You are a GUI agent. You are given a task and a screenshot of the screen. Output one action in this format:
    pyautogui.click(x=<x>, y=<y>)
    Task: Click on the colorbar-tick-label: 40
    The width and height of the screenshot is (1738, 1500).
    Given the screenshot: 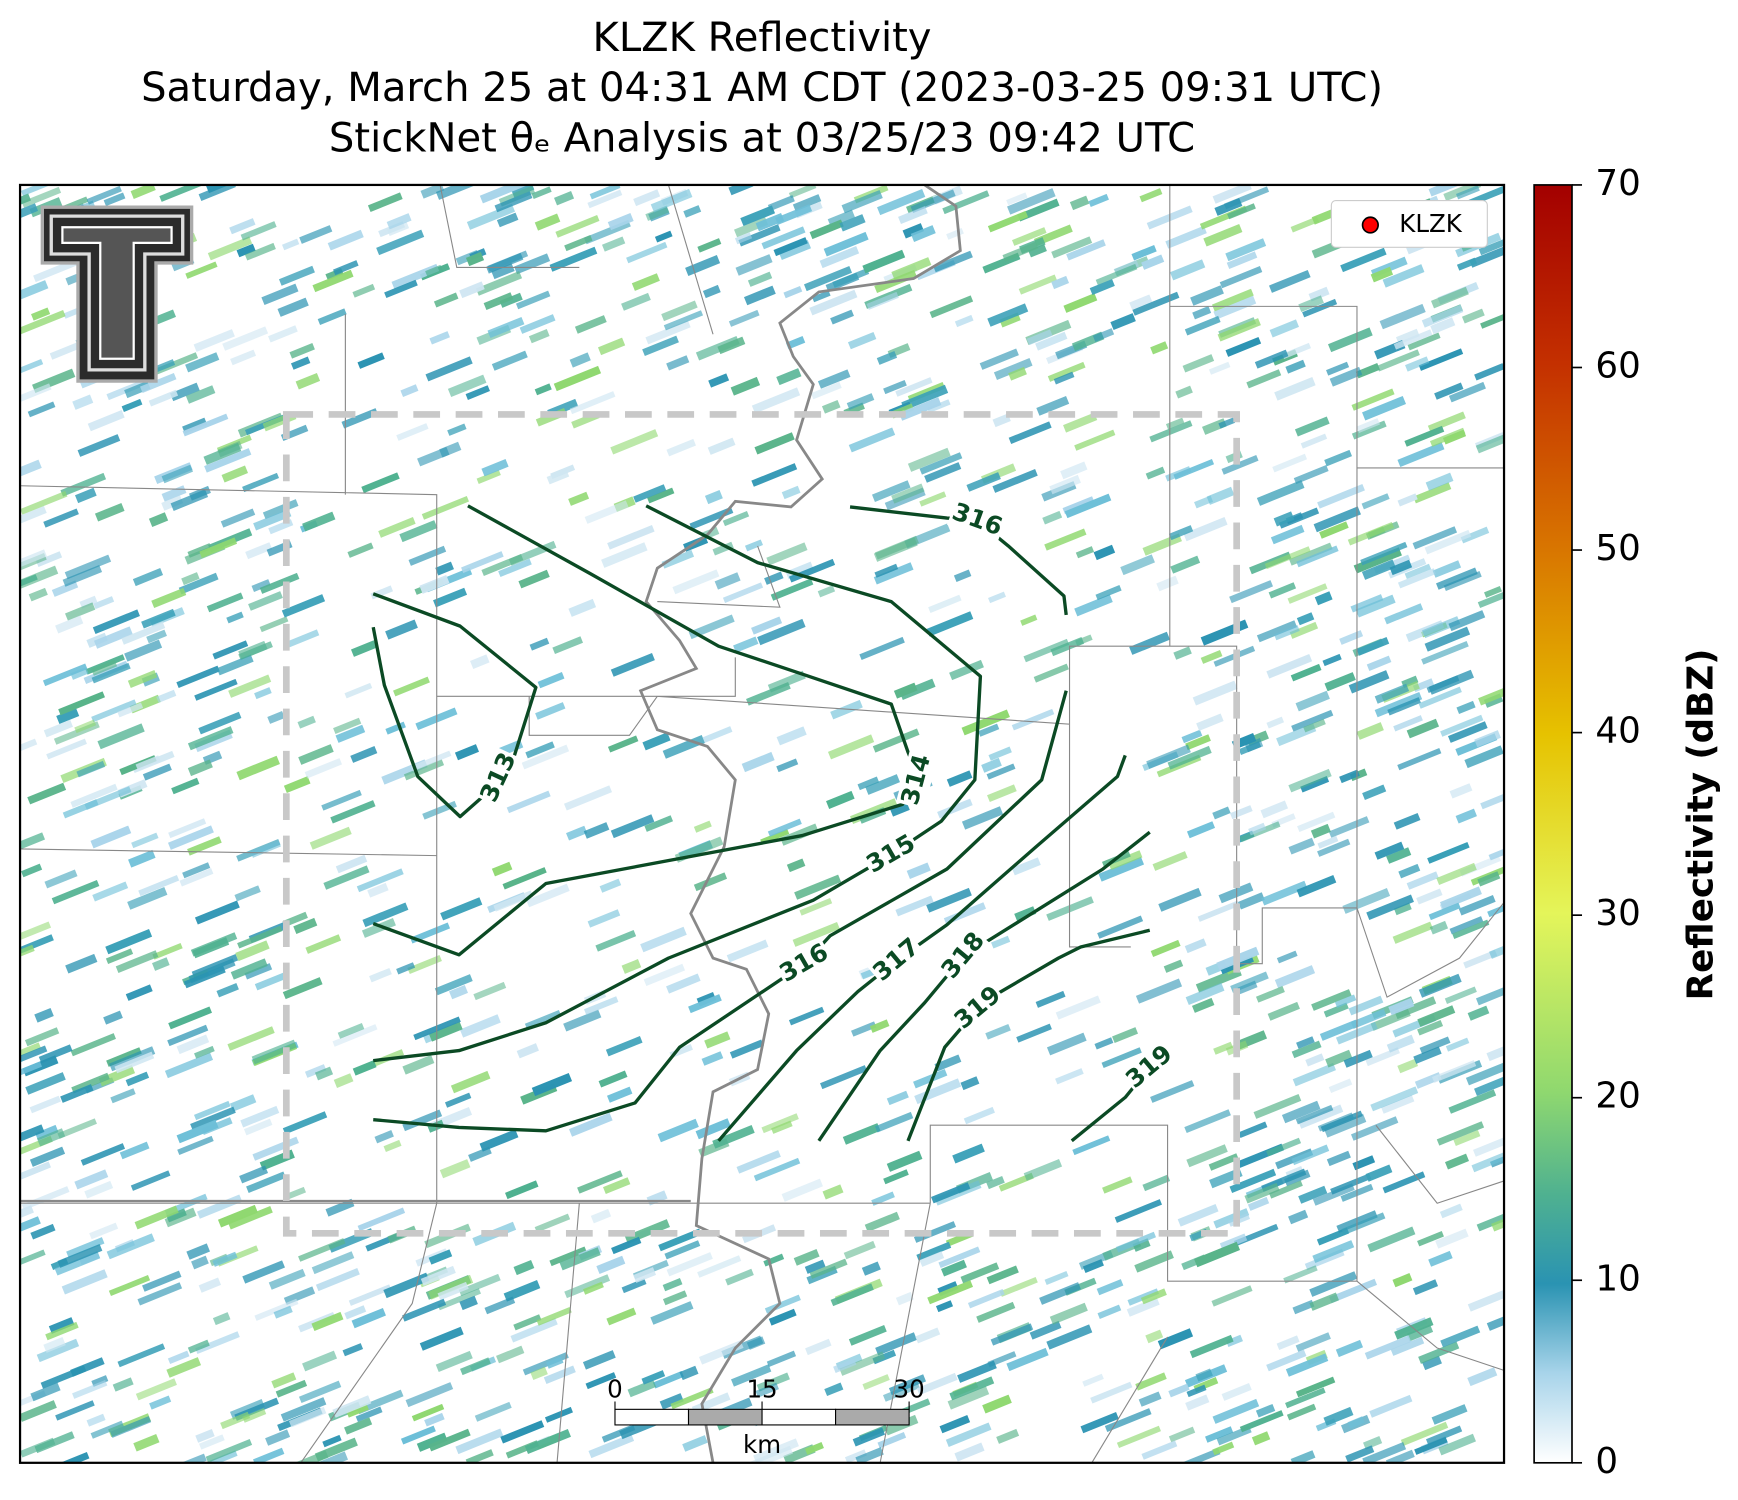 What is the action you would take?
    pyautogui.click(x=1617, y=731)
    